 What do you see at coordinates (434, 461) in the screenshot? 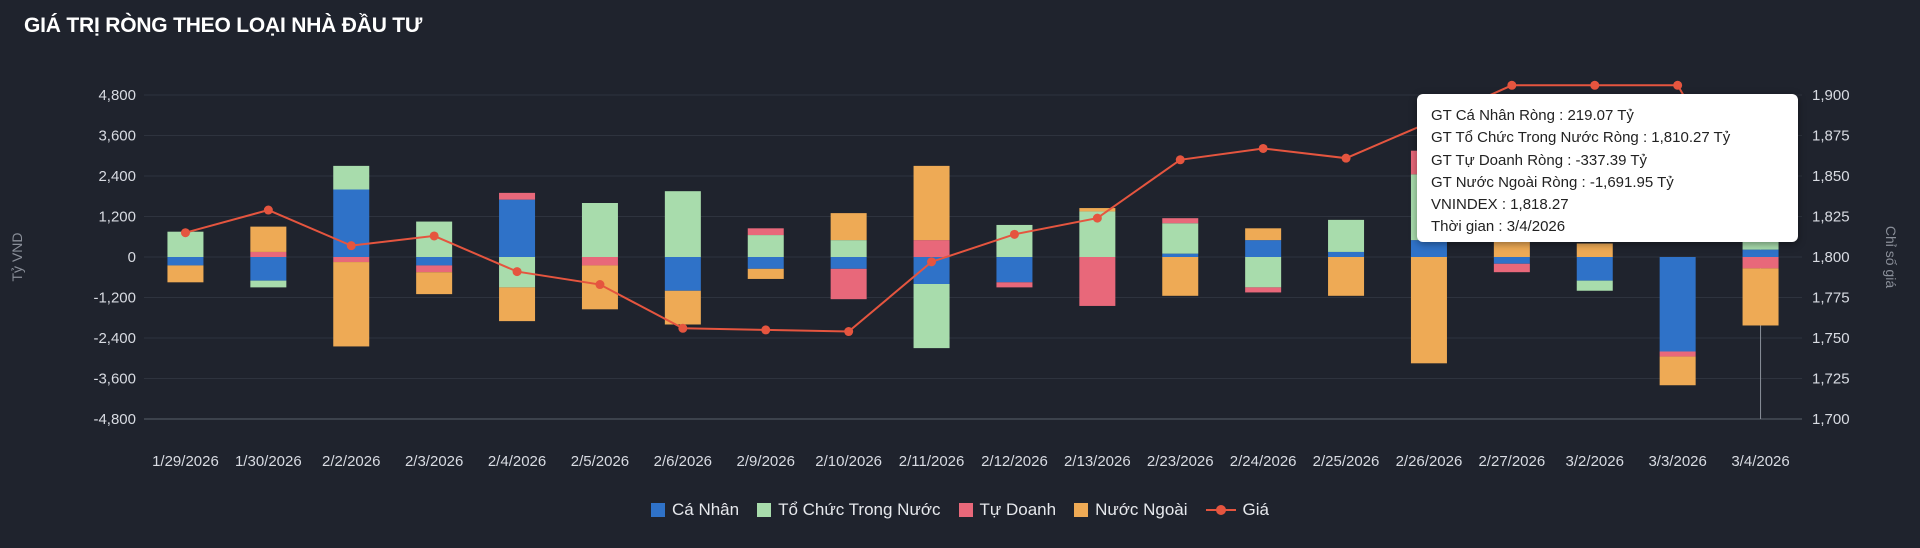
I see `x-tick-label: 2/3/2026` at bounding box center [434, 461].